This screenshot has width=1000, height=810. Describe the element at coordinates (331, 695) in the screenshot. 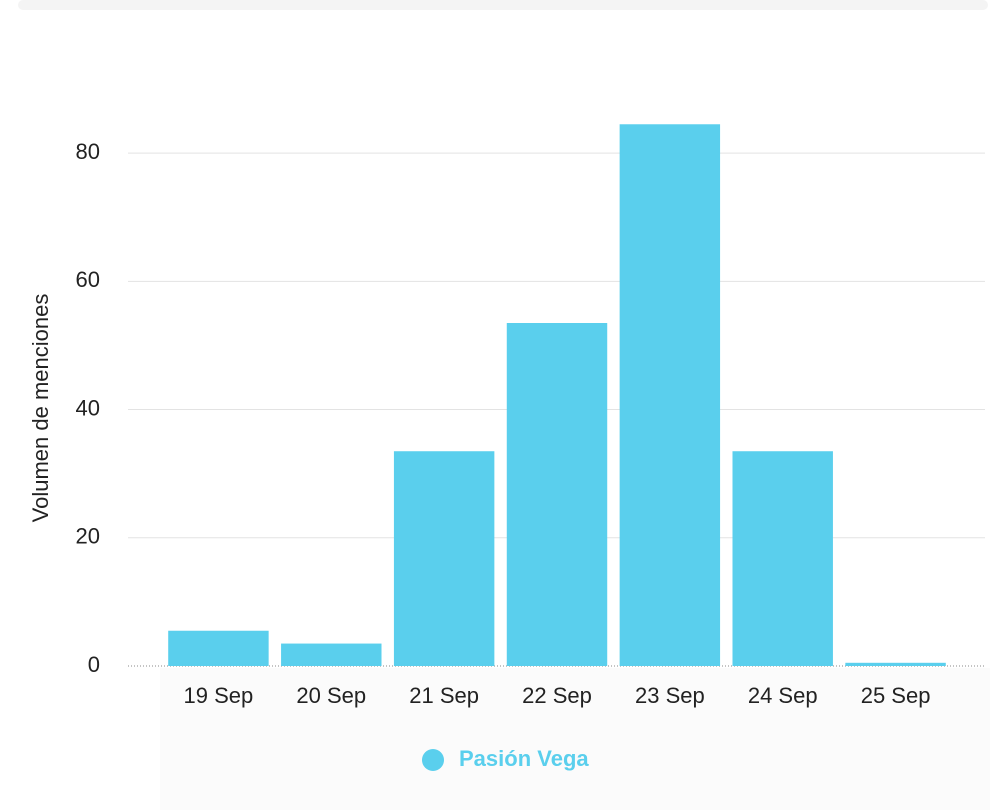

I see `x-tick-label: 20 Sep` at that location.